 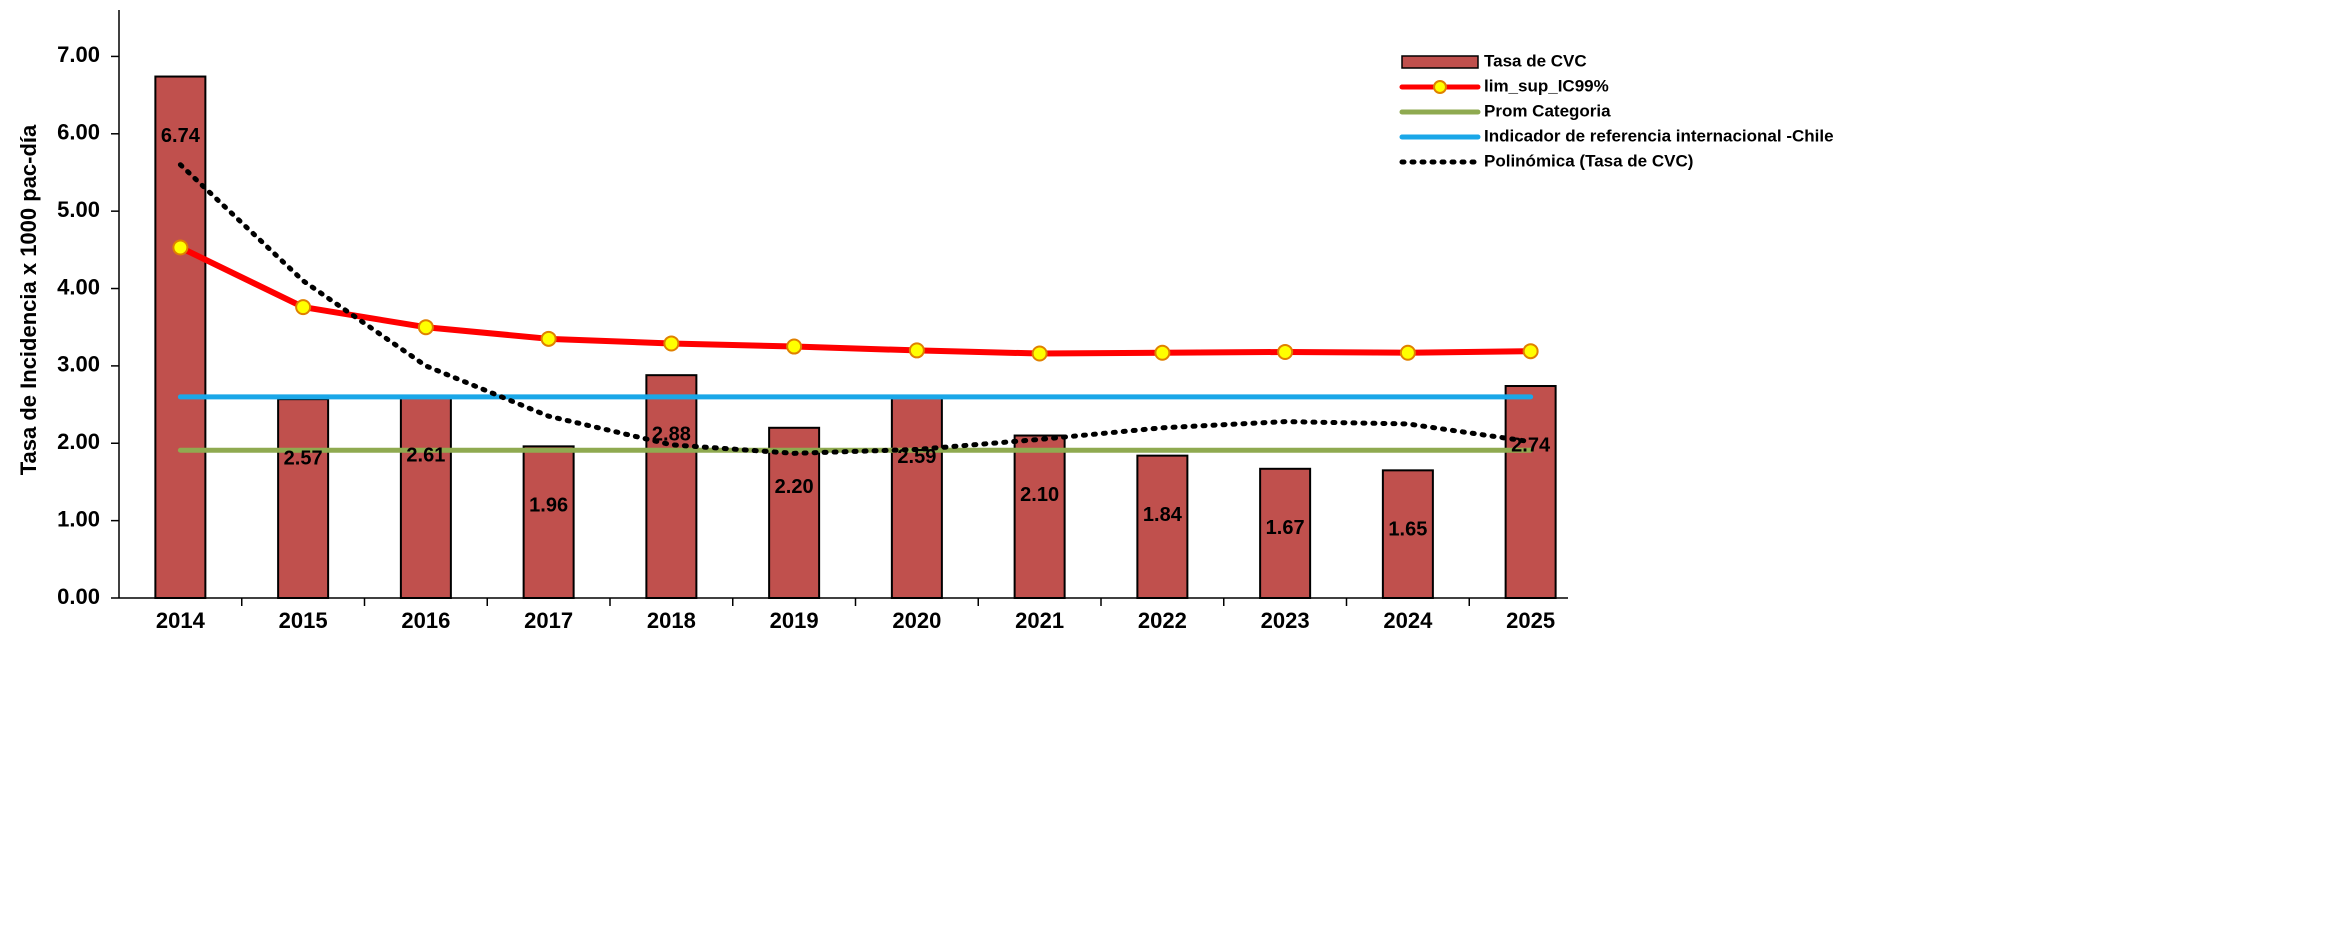 What do you see at coordinates (1530, 620) in the screenshot?
I see `x-tick-label: 2025` at bounding box center [1530, 620].